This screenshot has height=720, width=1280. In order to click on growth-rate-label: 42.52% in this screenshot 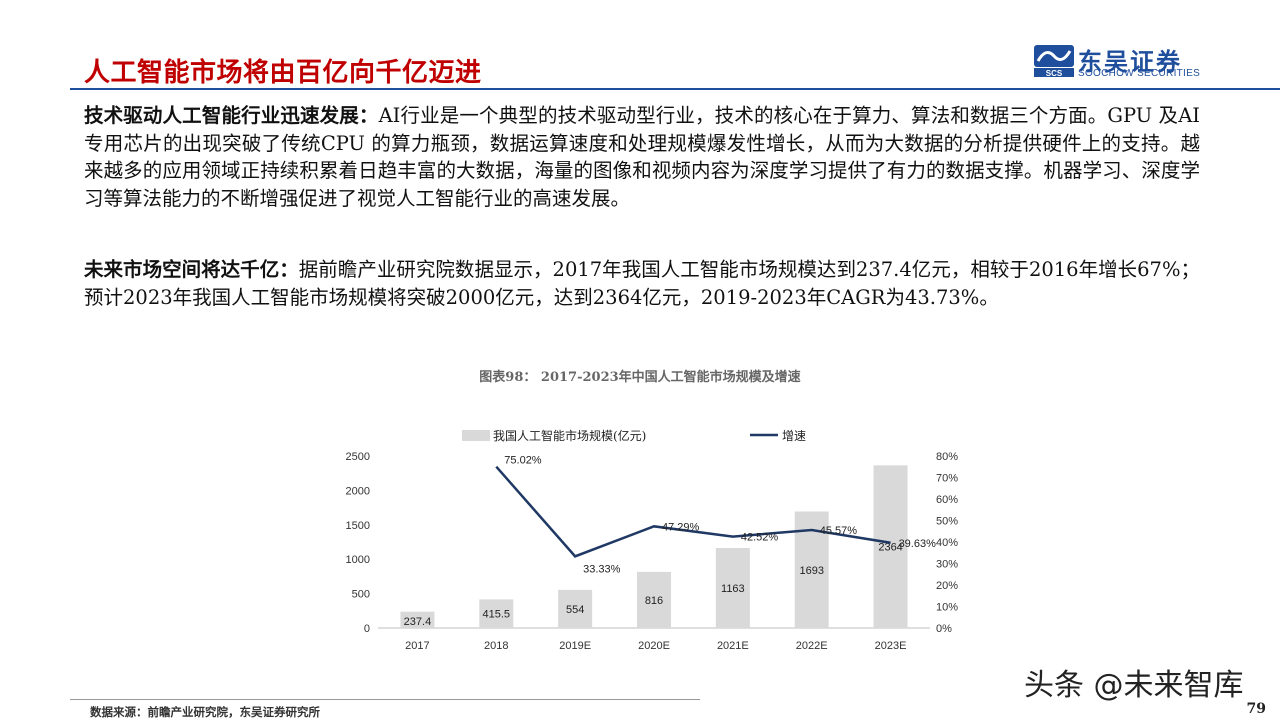, I will do `click(760, 538)`.